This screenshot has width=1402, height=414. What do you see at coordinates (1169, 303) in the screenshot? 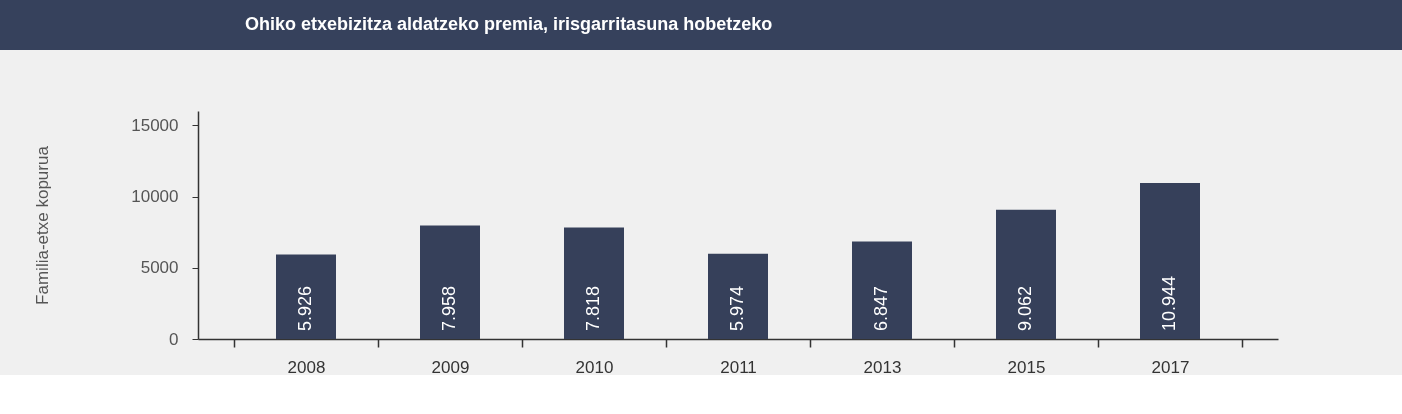
I see `data-label: 10.944` at bounding box center [1169, 303].